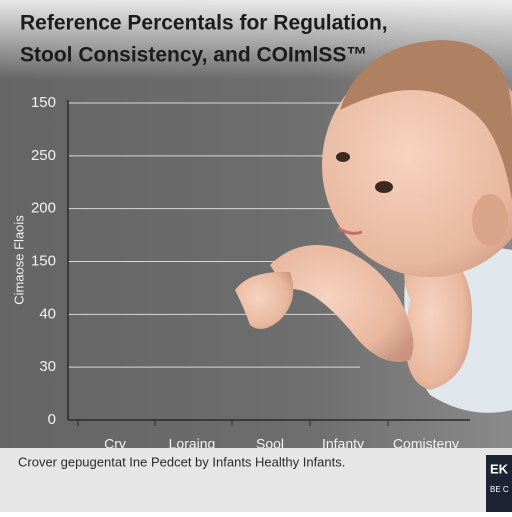 The width and height of the screenshot is (512, 517). Describe the element at coordinates (18, 260) in the screenshot. I see `y-axis-label: Cimaose Flaois` at that location.